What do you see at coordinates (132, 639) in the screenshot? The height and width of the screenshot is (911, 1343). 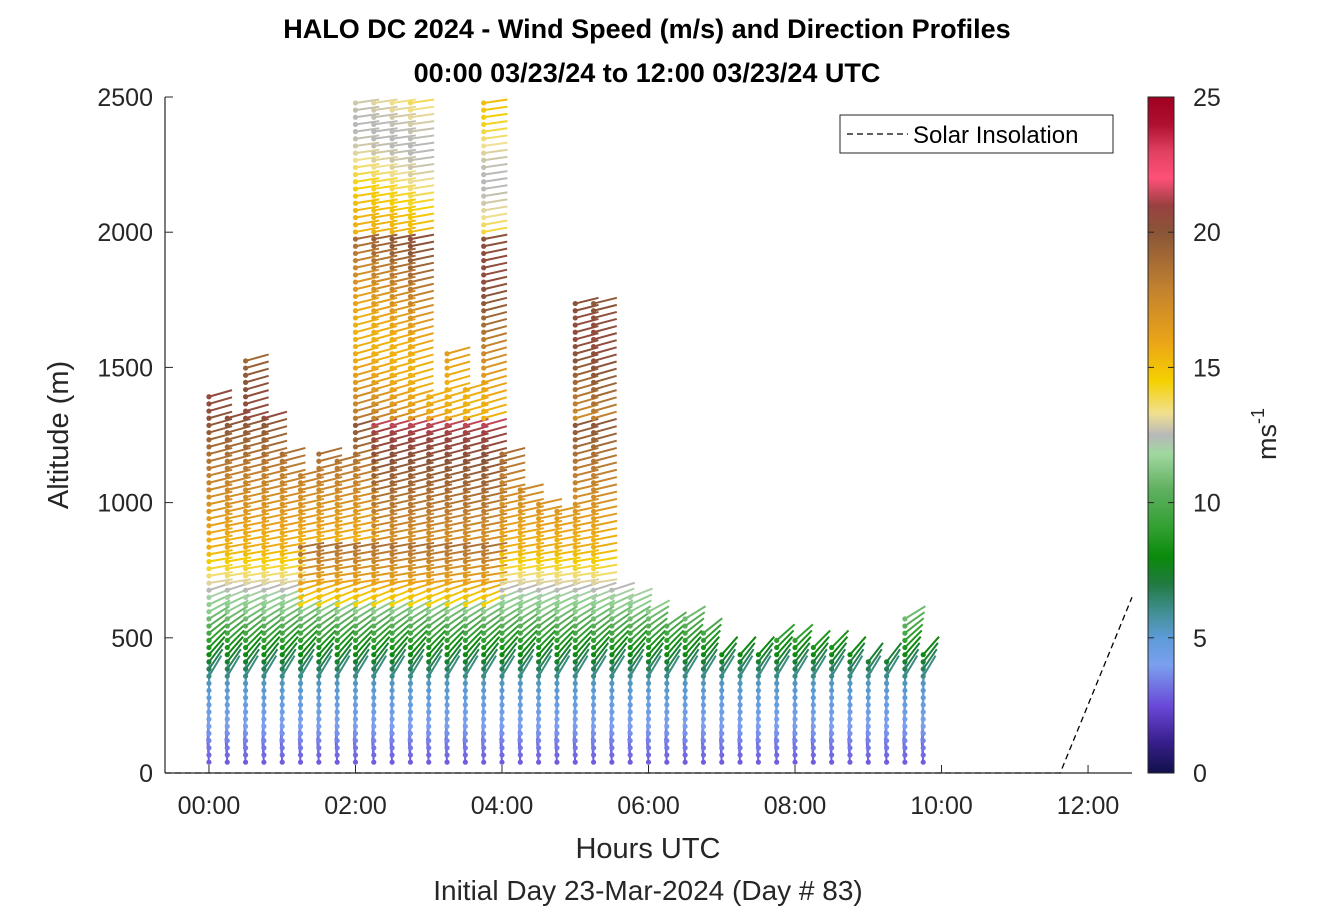 I see `y-tick-label: 500` at bounding box center [132, 639].